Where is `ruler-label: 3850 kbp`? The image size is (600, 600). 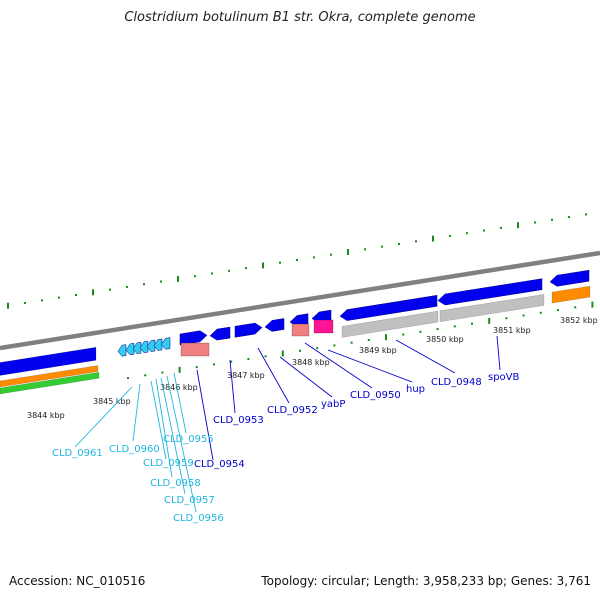 ruler-label: 3850 kbp is located at coordinates (445, 339).